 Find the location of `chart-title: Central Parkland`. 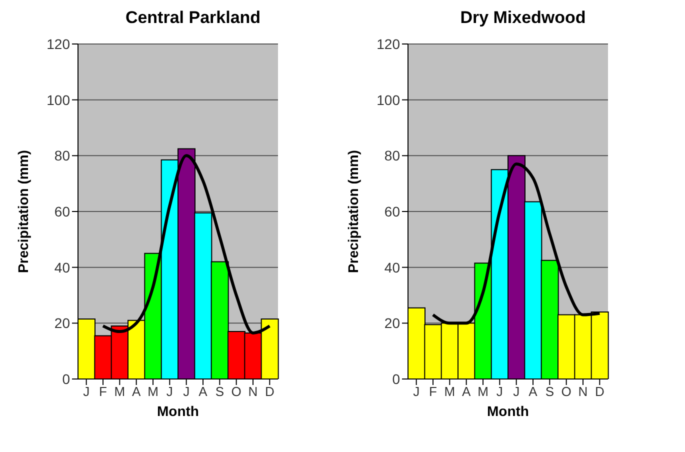

chart-title: Central Parkland is located at coordinates (193, 18).